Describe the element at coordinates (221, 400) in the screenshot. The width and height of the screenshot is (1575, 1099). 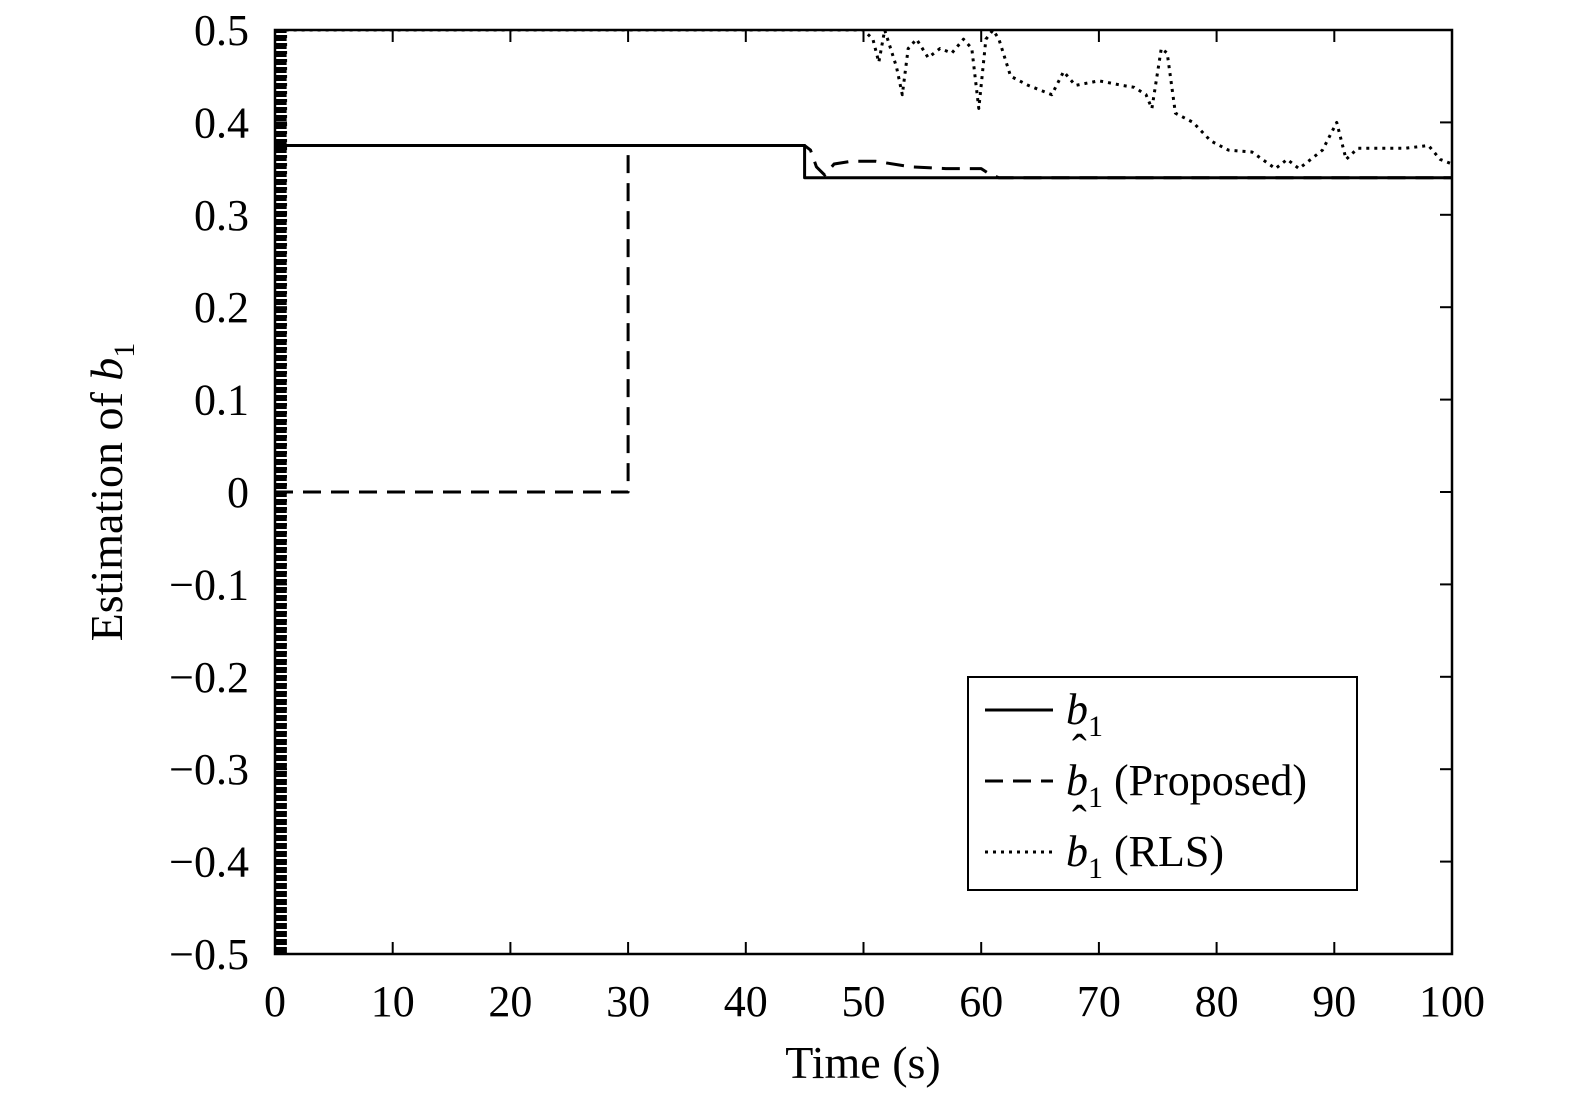
I see `y-tick-label: 0.1` at that location.